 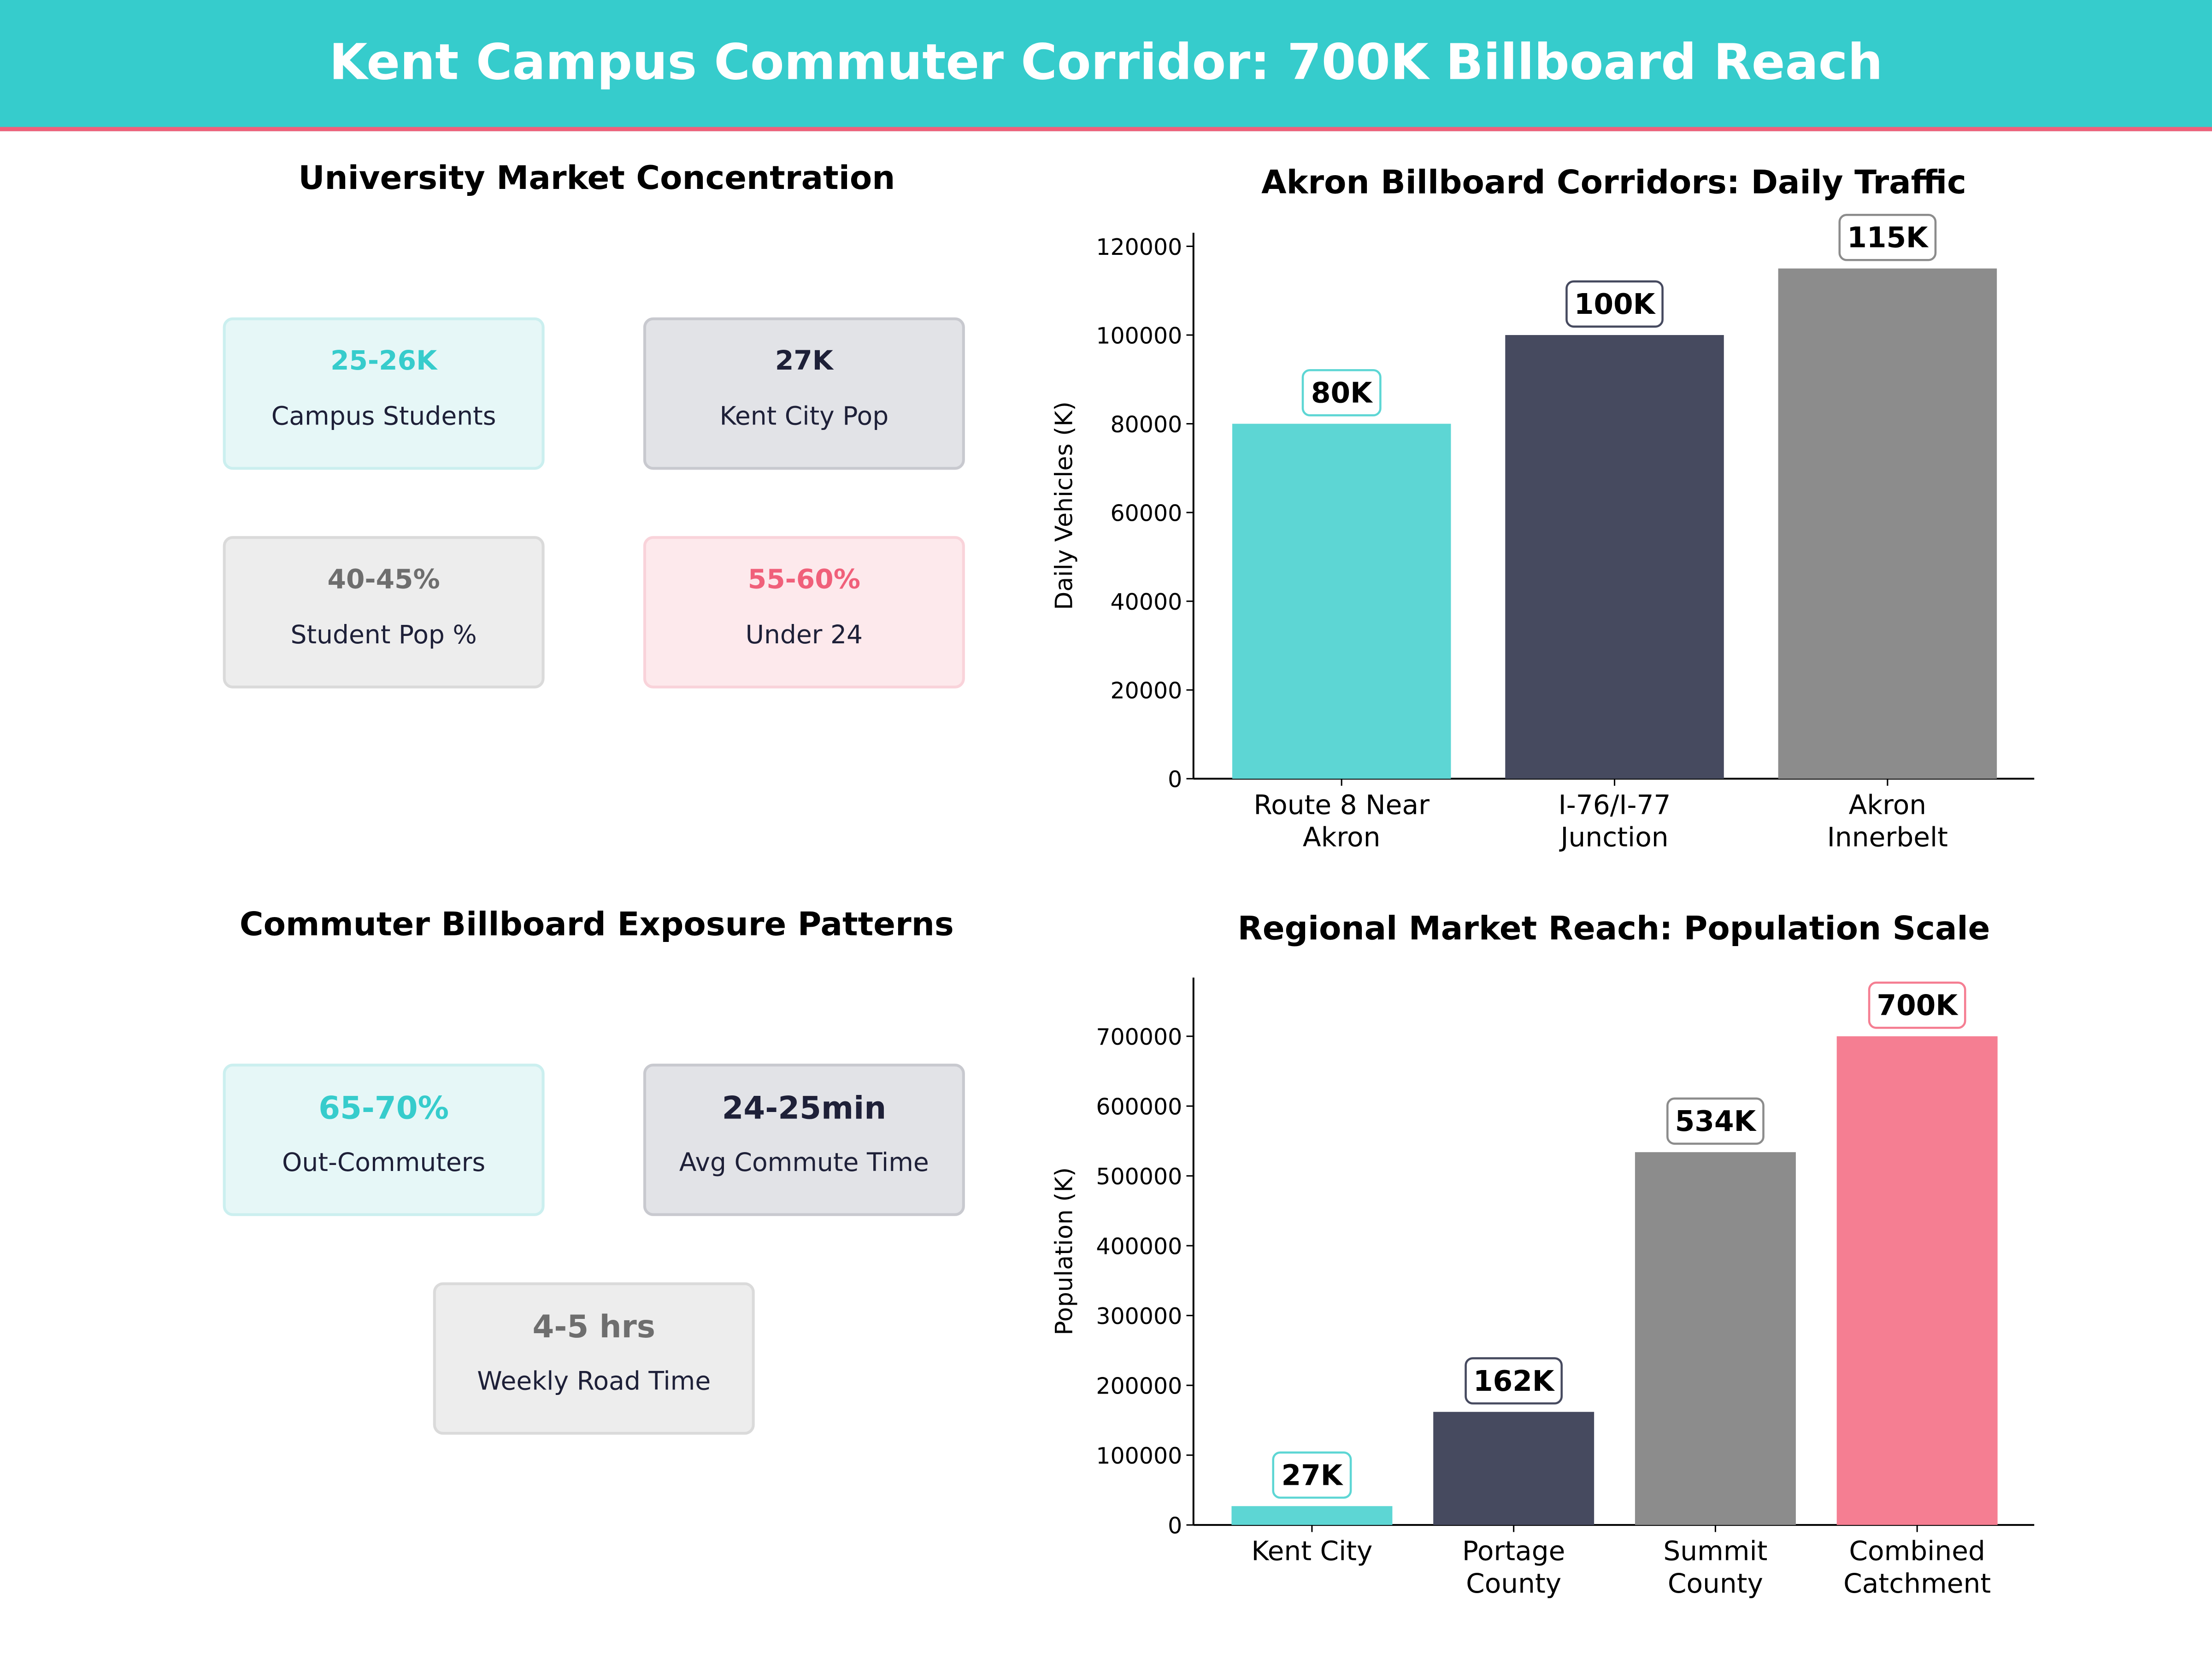 What do you see at coordinates (804, 635) in the screenshot?
I see `stat-label: Under 24` at bounding box center [804, 635].